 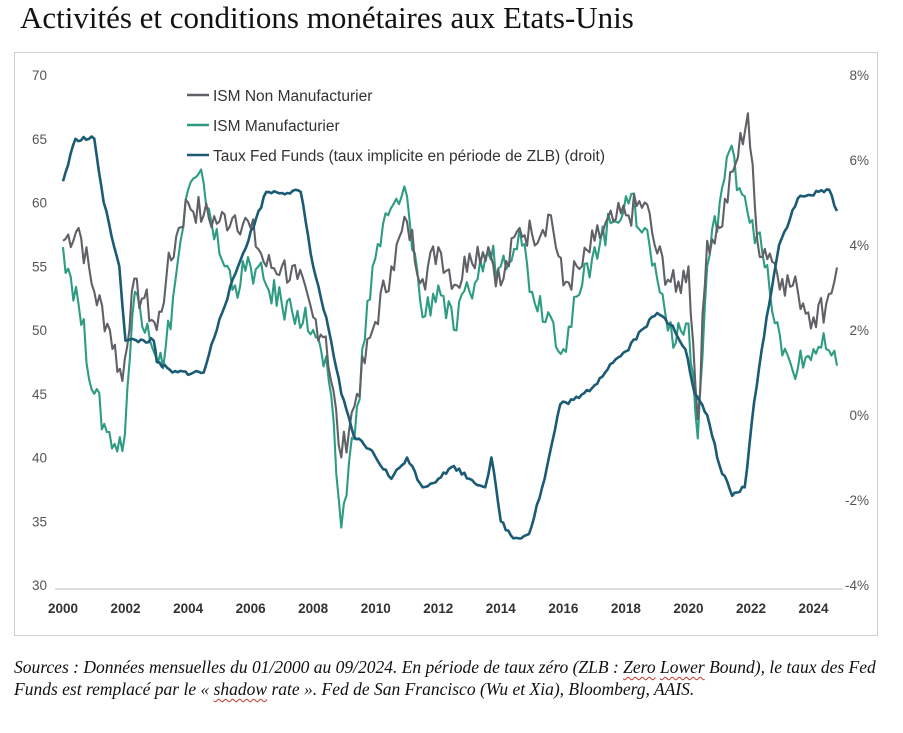 What do you see at coordinates (626, 608) in the screenshot?
I see `x-tick-label: 2018` at bounding box center [626, 608].